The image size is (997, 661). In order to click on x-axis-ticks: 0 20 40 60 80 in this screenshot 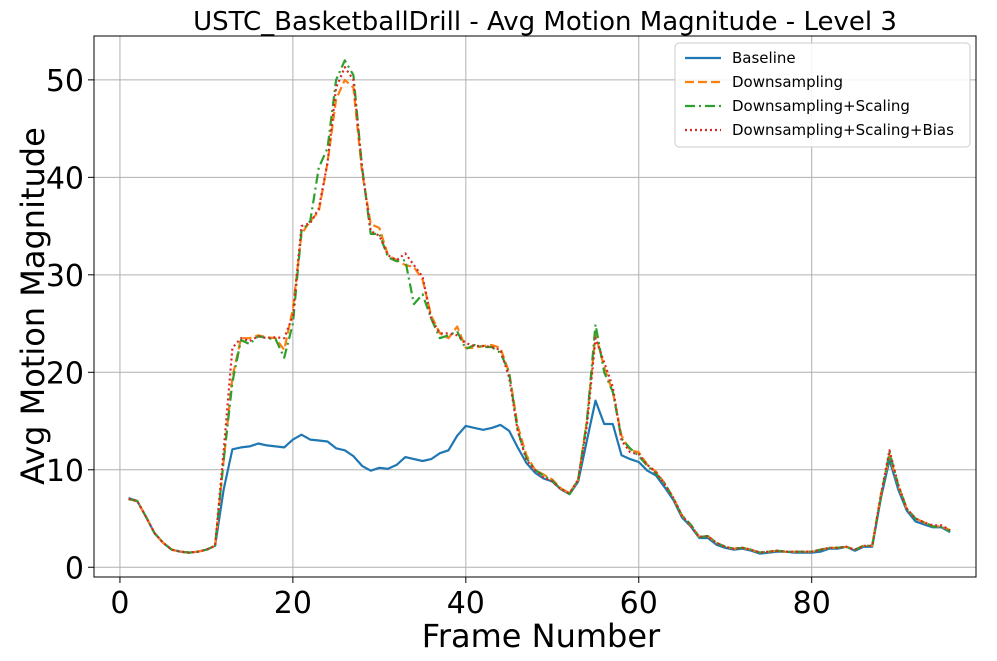, I will do `click(470, 599)`.